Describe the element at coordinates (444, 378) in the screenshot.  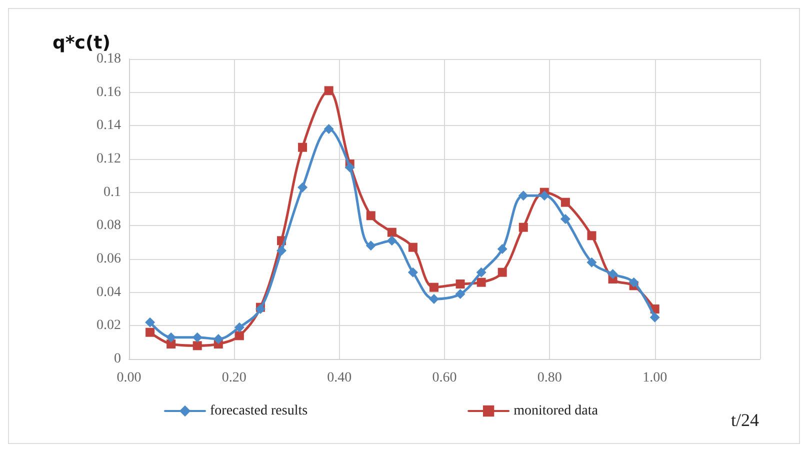
I see `x-tick-label: 0.60` at that location.